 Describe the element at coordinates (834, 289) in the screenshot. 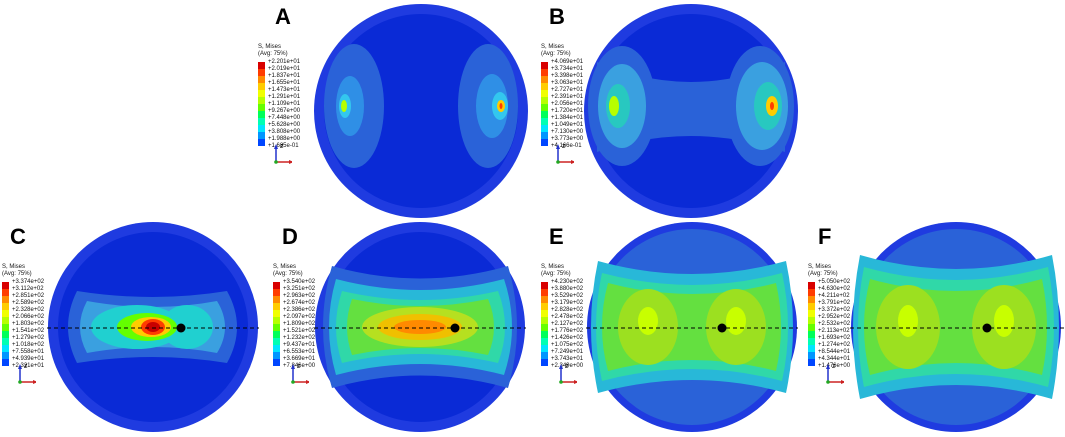

I see `legend-value: +4.630e+02` at that location.